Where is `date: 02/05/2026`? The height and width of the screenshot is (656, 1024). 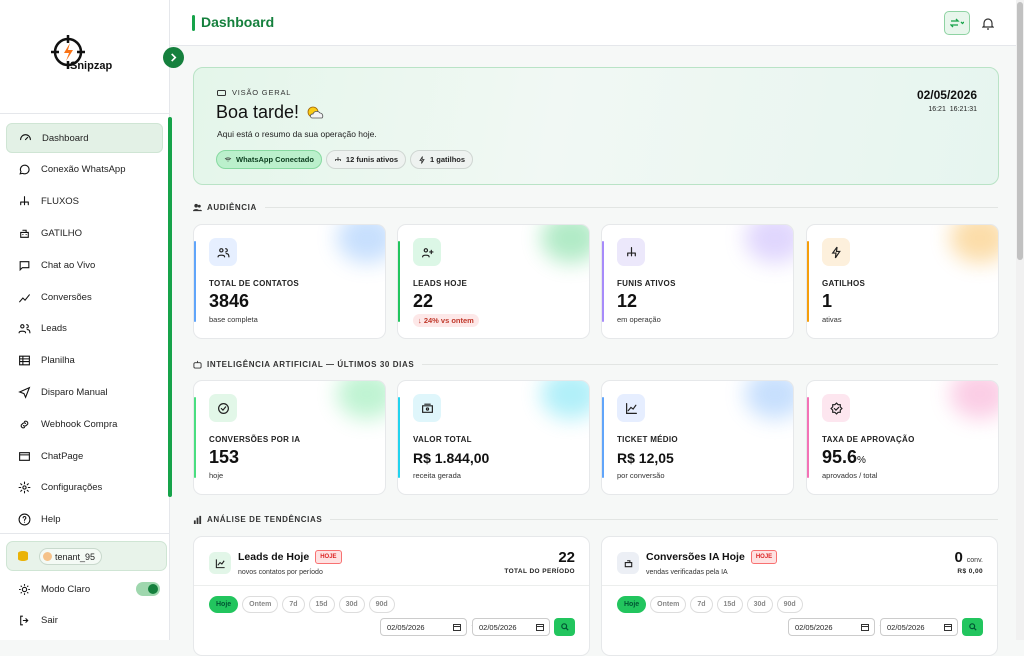 date: 02/05/2026 is located at coordinates (946, 95).